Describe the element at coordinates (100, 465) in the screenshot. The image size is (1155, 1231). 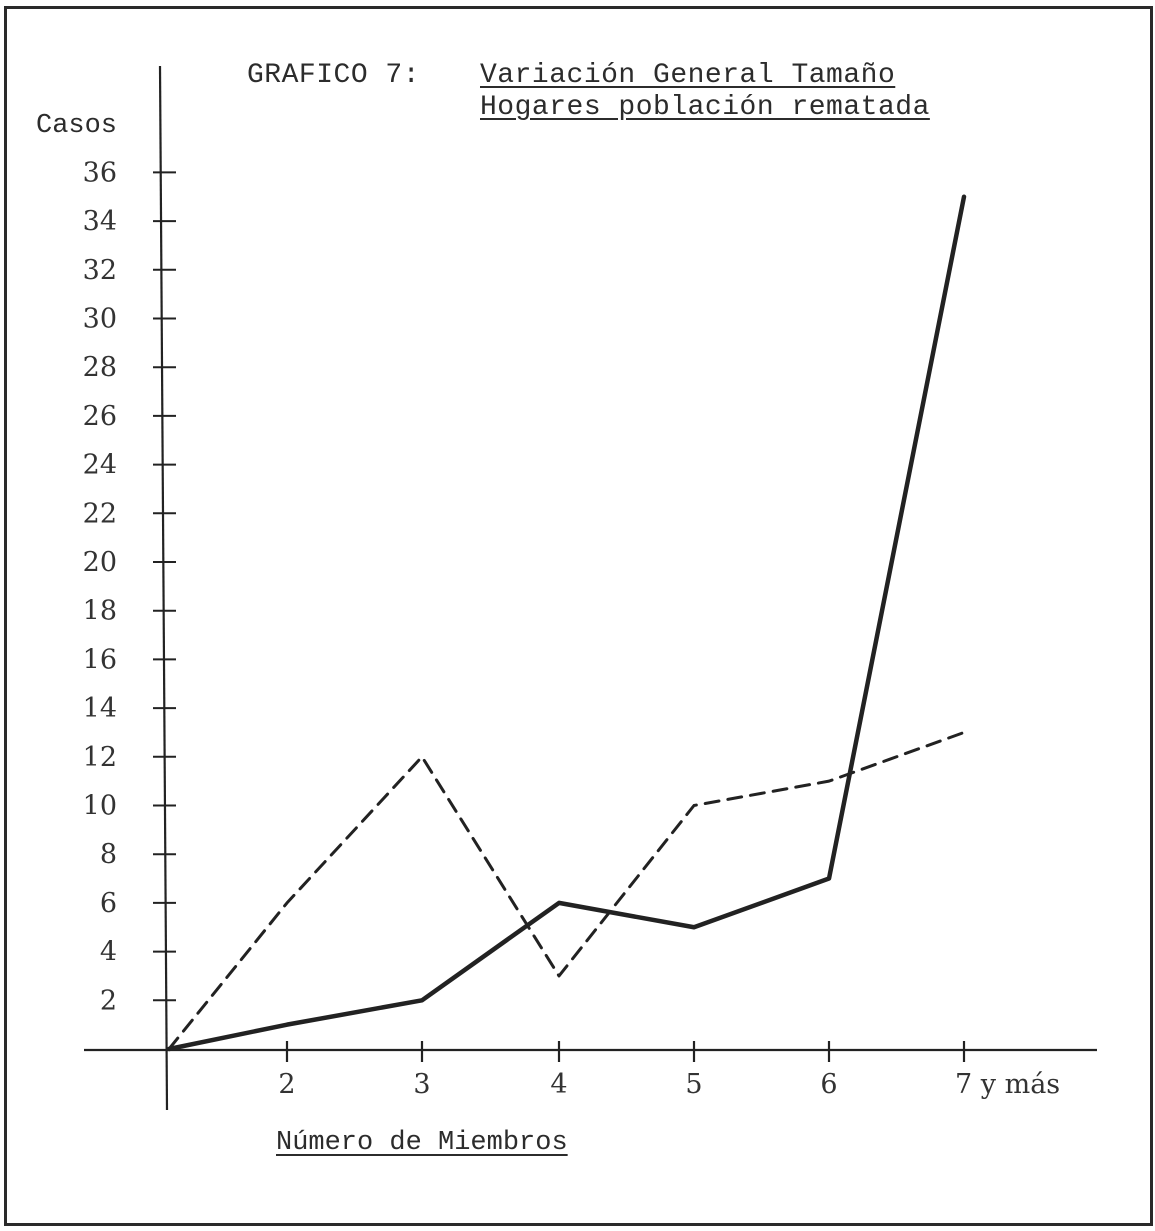
I see `y-tick-label: 24` at that location.